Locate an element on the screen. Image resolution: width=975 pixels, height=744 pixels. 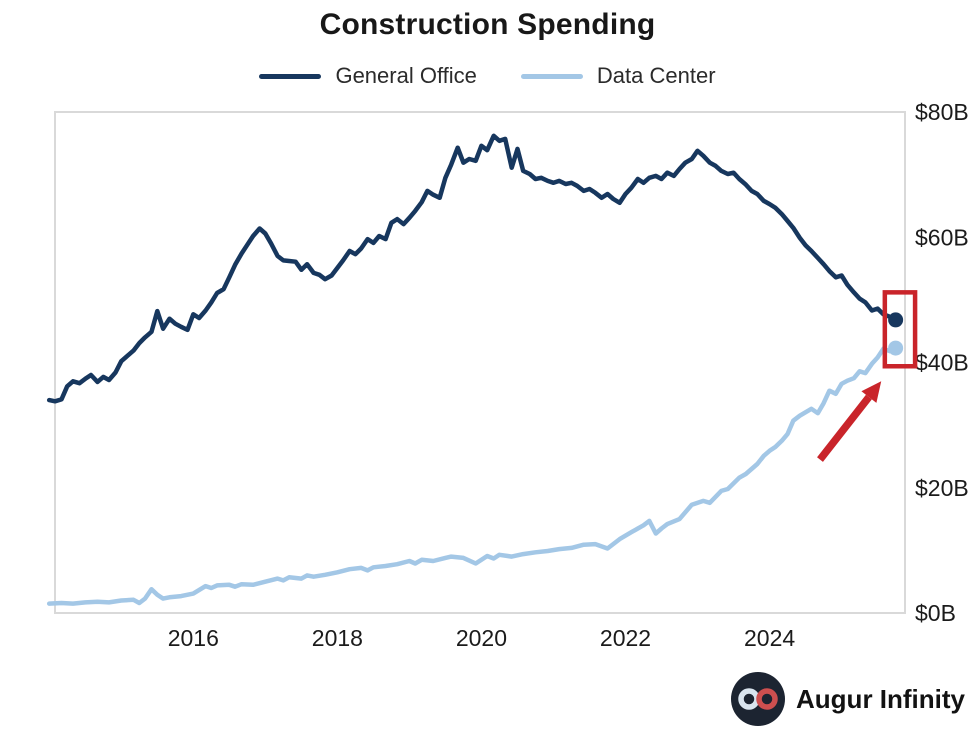
branding: Augur Infinity is located at coordinates (847, 699).